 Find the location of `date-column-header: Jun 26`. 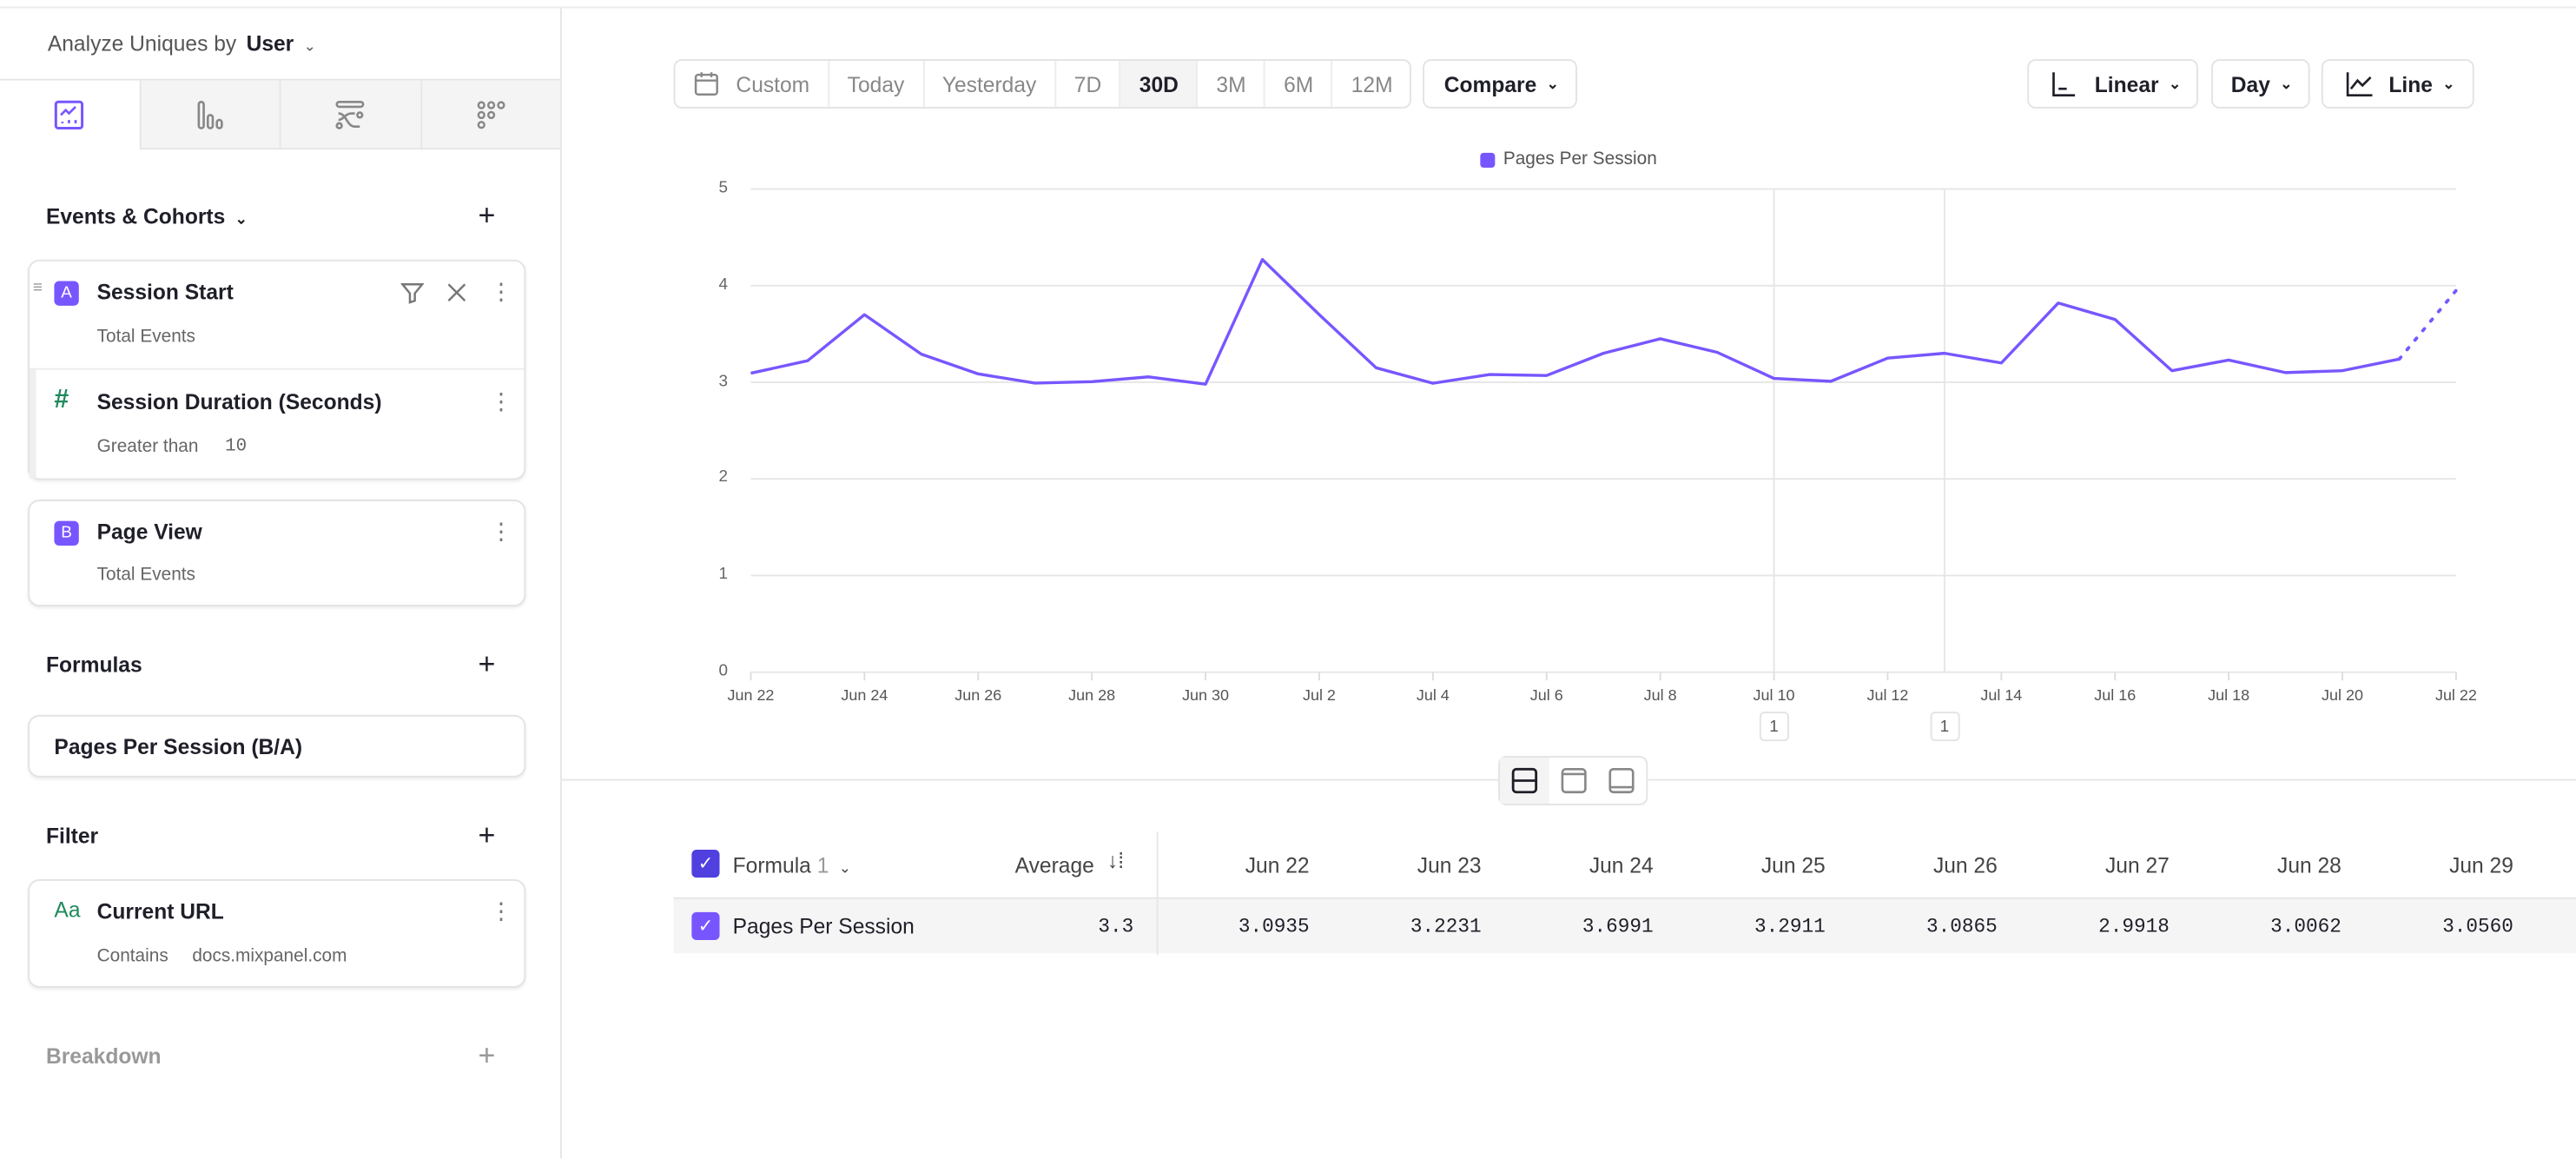

date-column-header: Jun 26 is located at coordinates (1965, 865).